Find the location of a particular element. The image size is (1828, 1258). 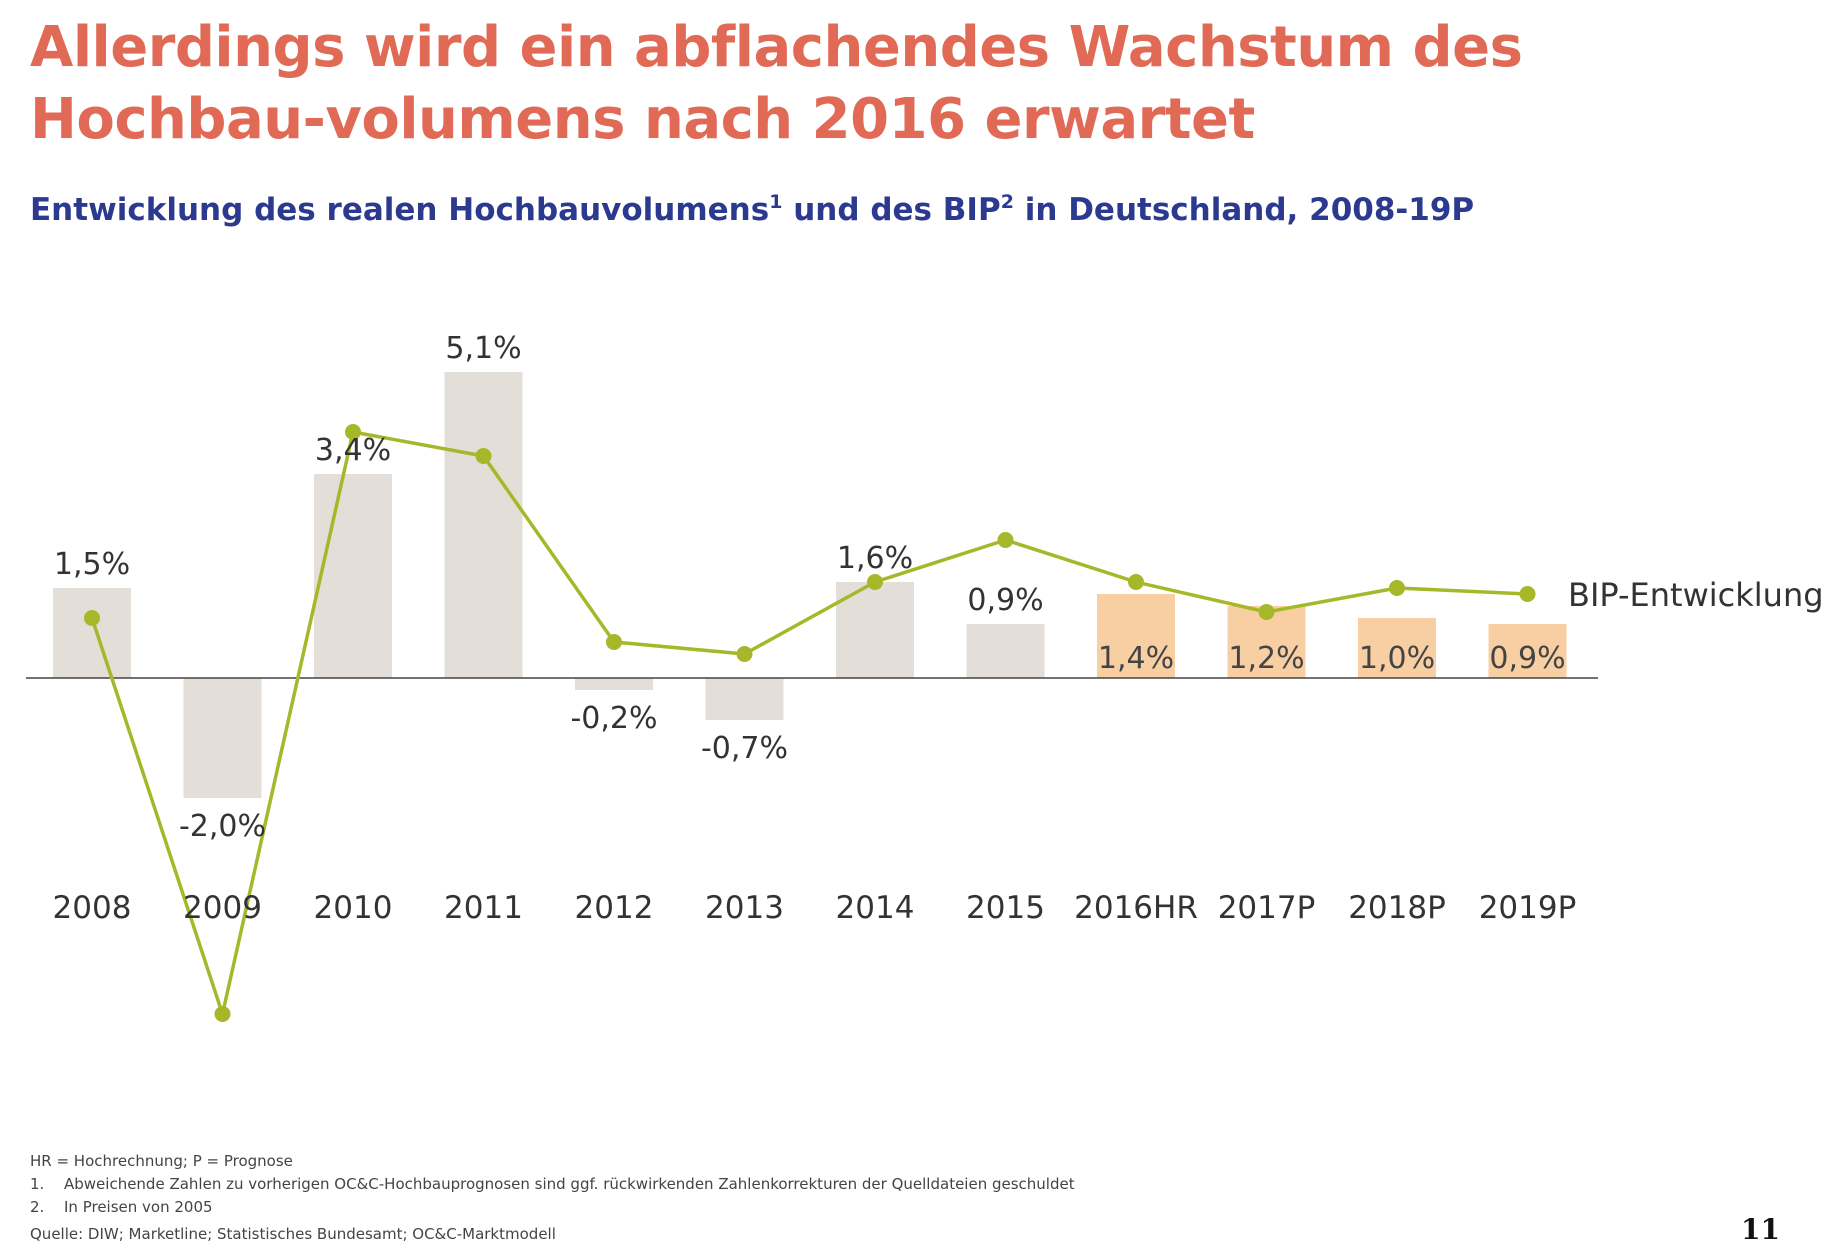

footnote: 2. In Preisen von 2005 is located at coordinates (552, 1207).